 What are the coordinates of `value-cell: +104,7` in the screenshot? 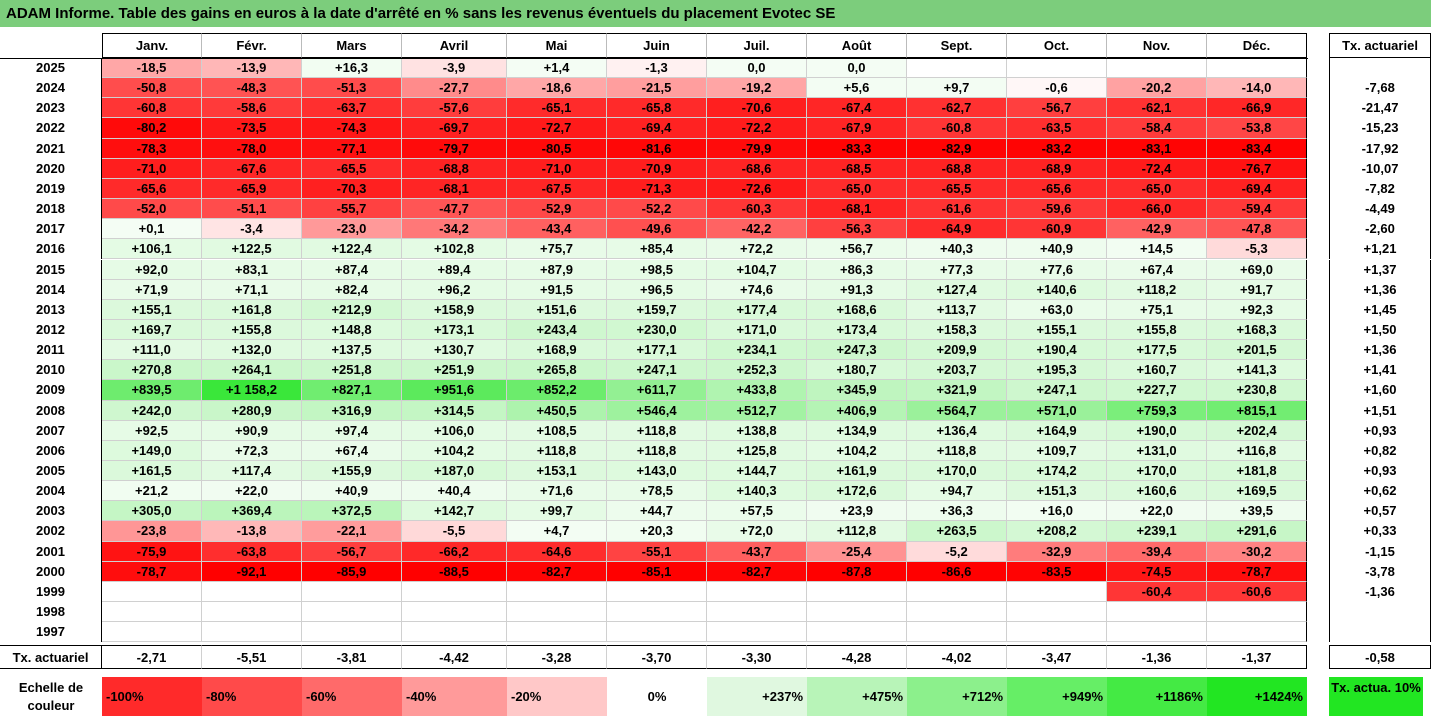 It's located at (757, 269).